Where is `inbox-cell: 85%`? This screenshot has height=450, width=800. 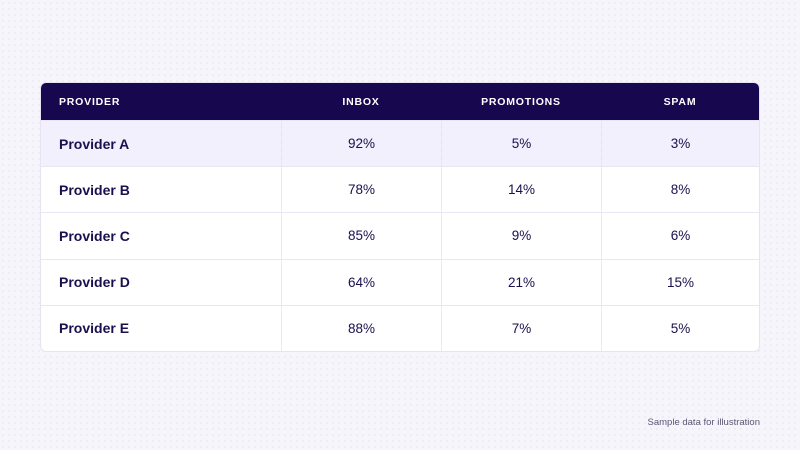
inbox-cell: 85% is located at coordinates (361, 236).